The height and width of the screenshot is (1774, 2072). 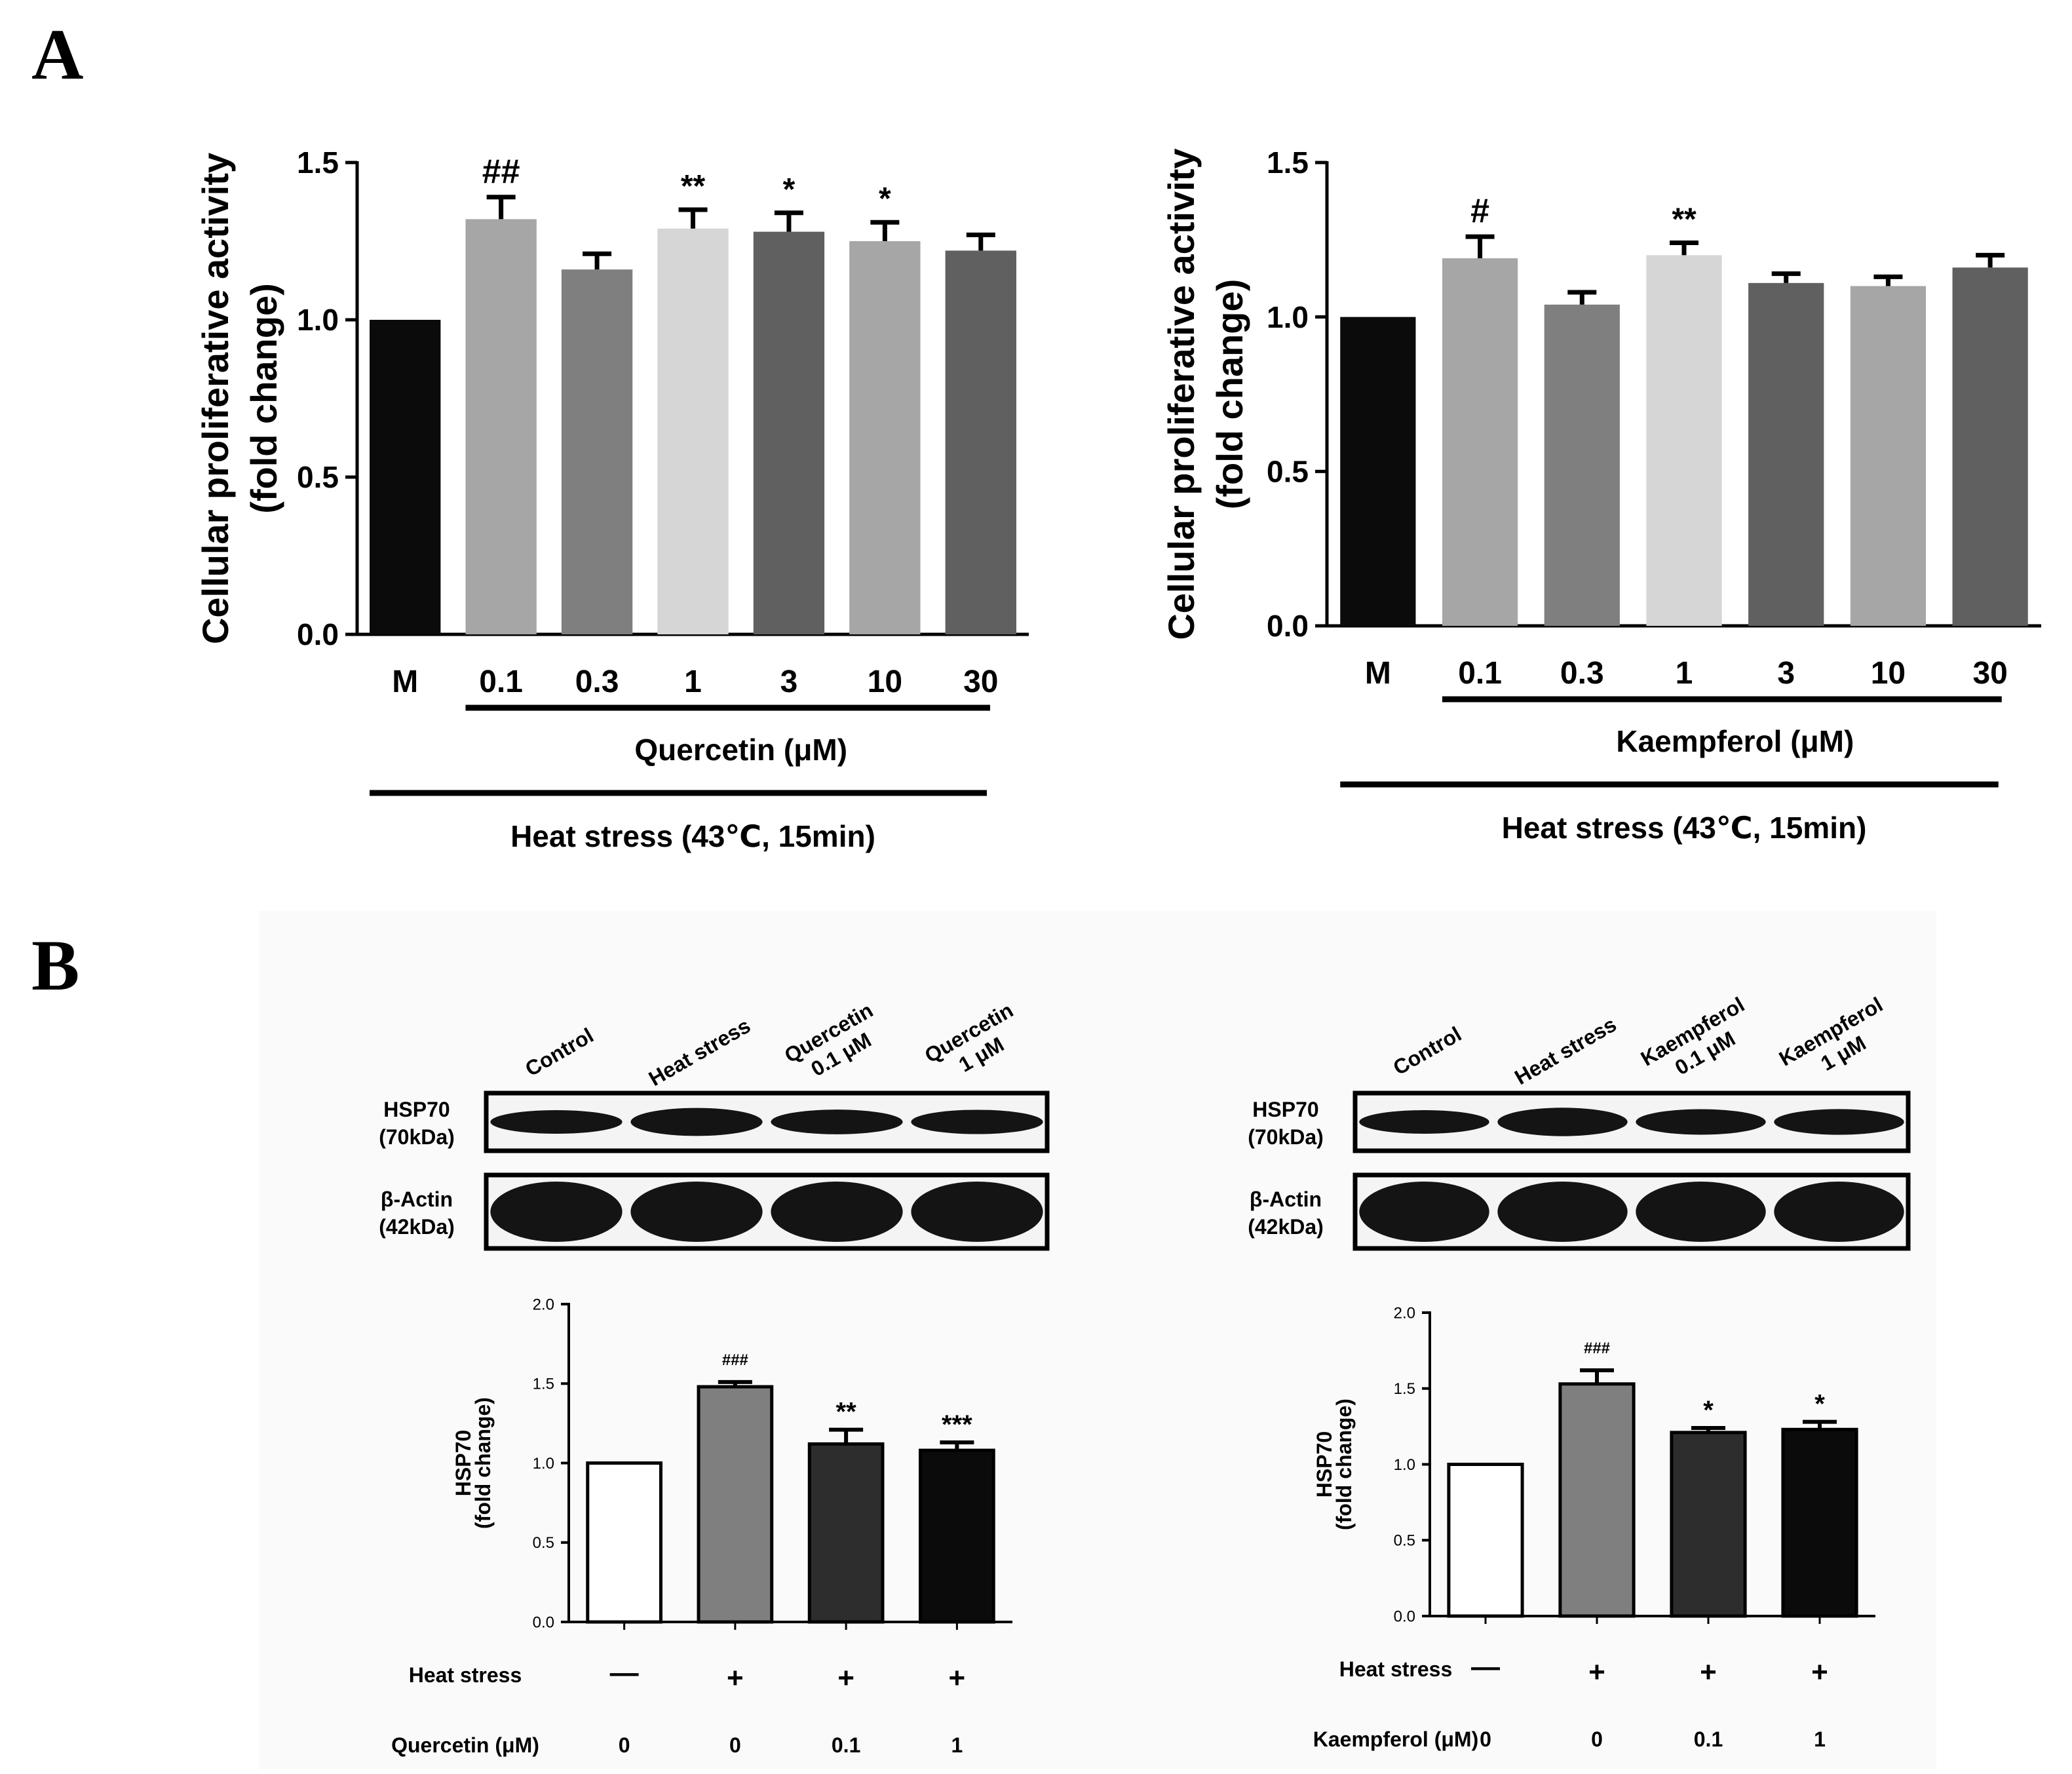 What do you see at coordinates (417, 1137) in the screenshot?
I see `blot-row-sublabel: (70kDa)` at bounding box center [417, 1137].